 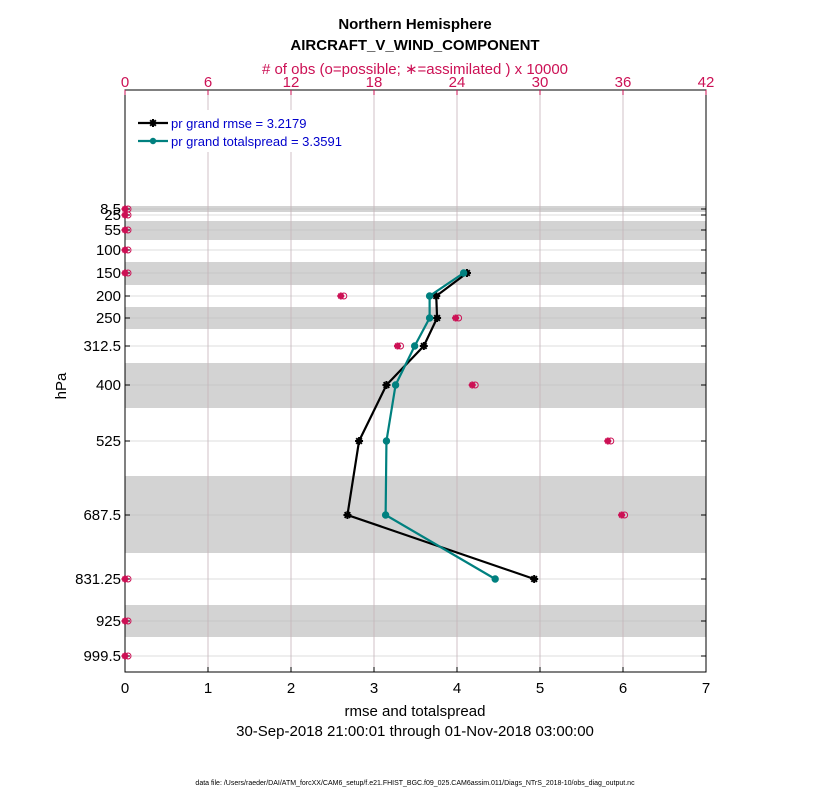 What do you see at coordinates (102, 346) in the screenshot?
I see `level-tick-label: 312.5` at bounding box center [102, 346].